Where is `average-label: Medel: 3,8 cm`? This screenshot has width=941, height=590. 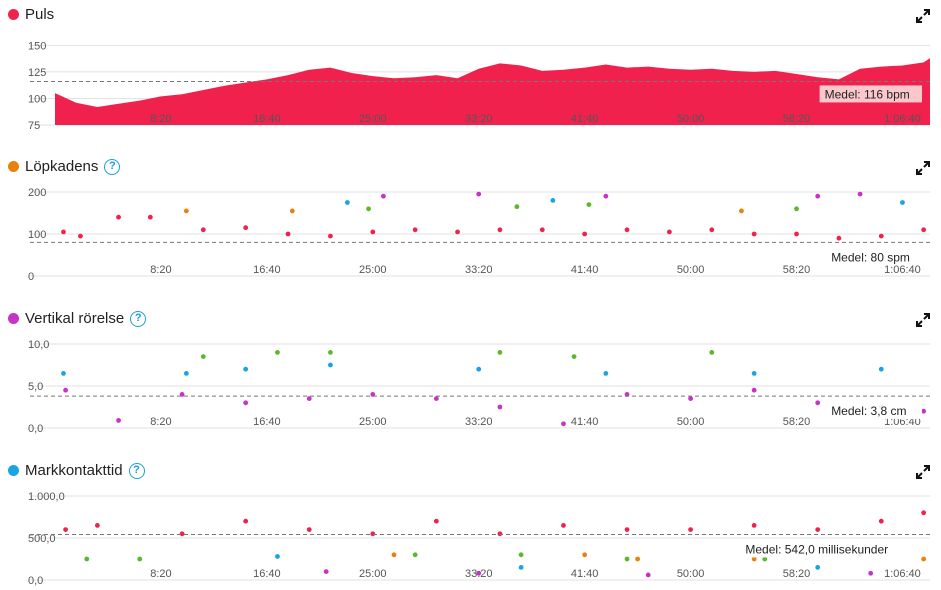 average-label: Medel: 3,8 cm is located at coordinates (868, 411).